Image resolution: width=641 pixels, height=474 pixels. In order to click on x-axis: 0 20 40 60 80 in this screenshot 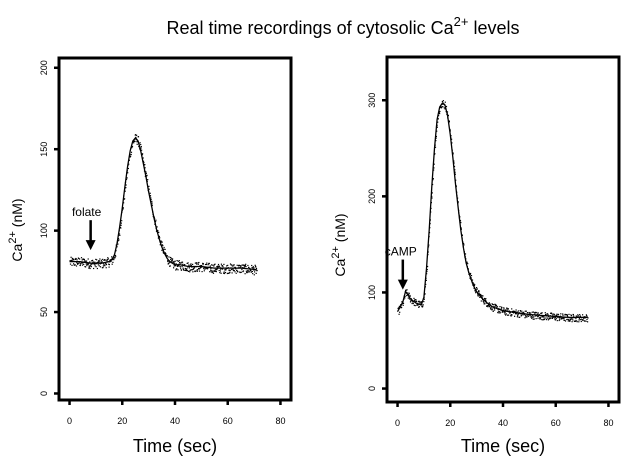, I will do `click(176, 413)`.